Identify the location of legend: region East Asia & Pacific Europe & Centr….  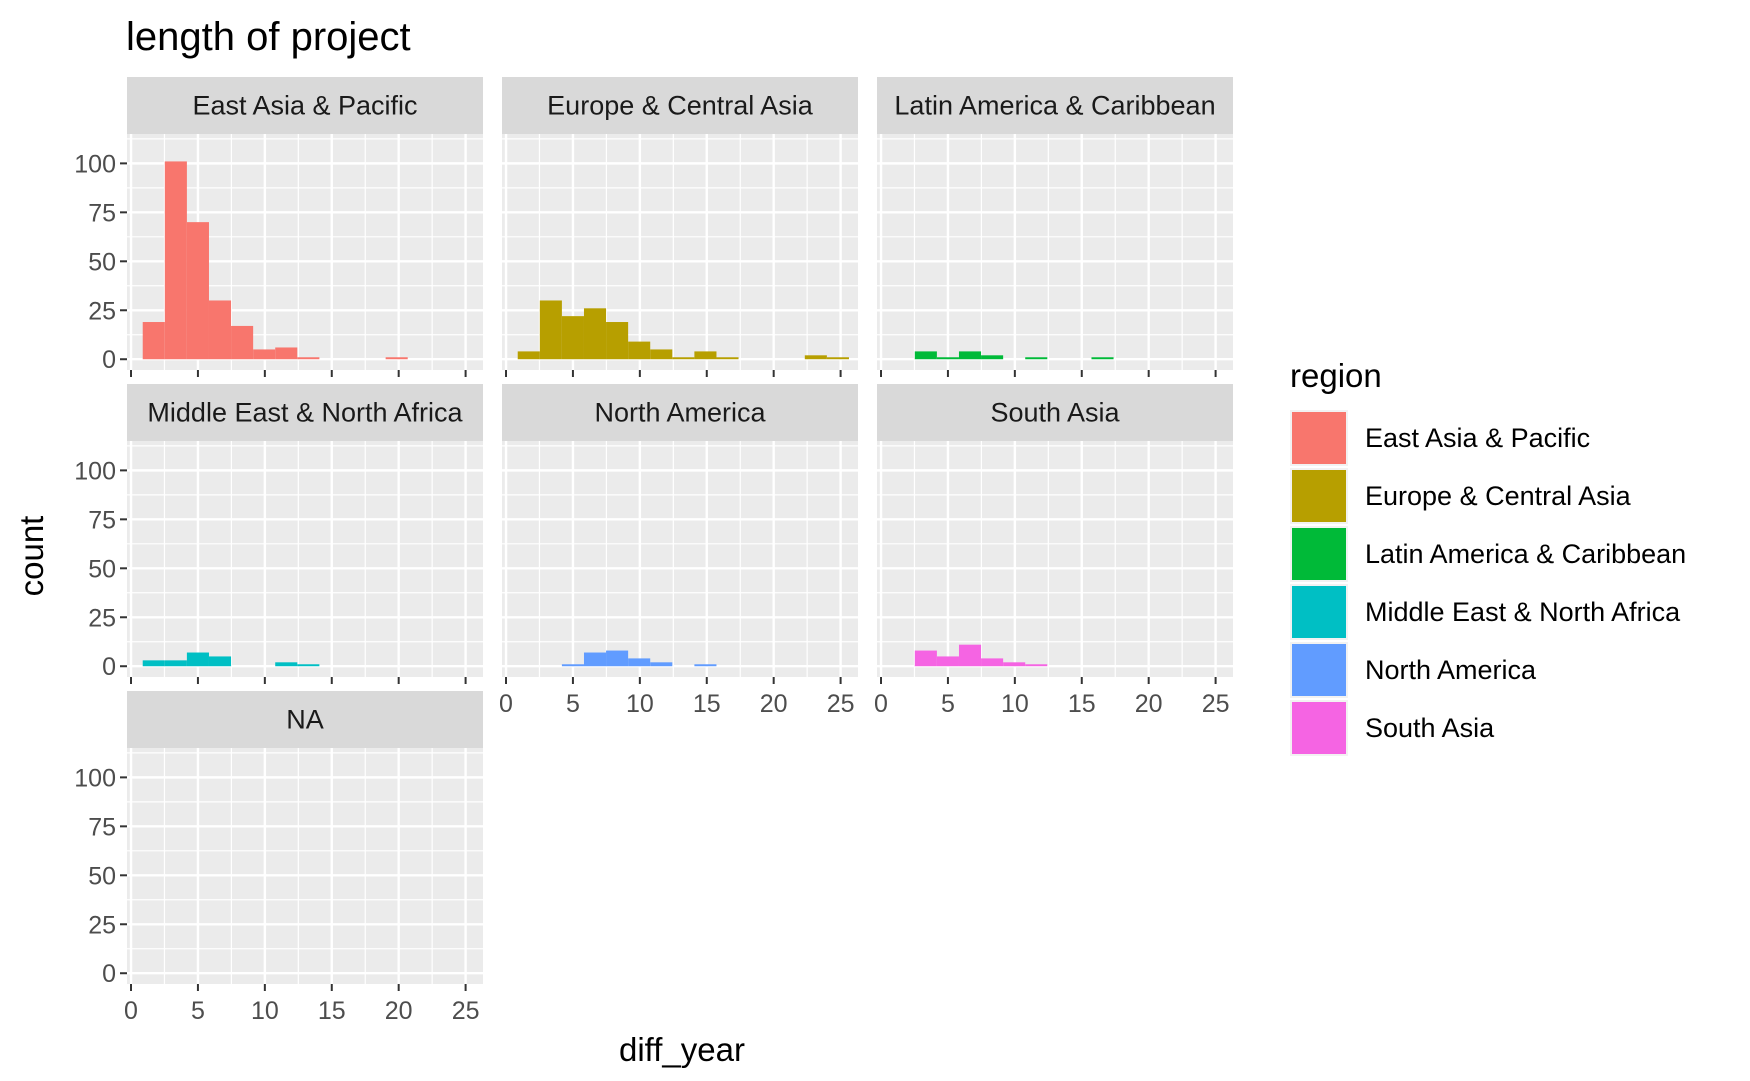
(1488, 556).